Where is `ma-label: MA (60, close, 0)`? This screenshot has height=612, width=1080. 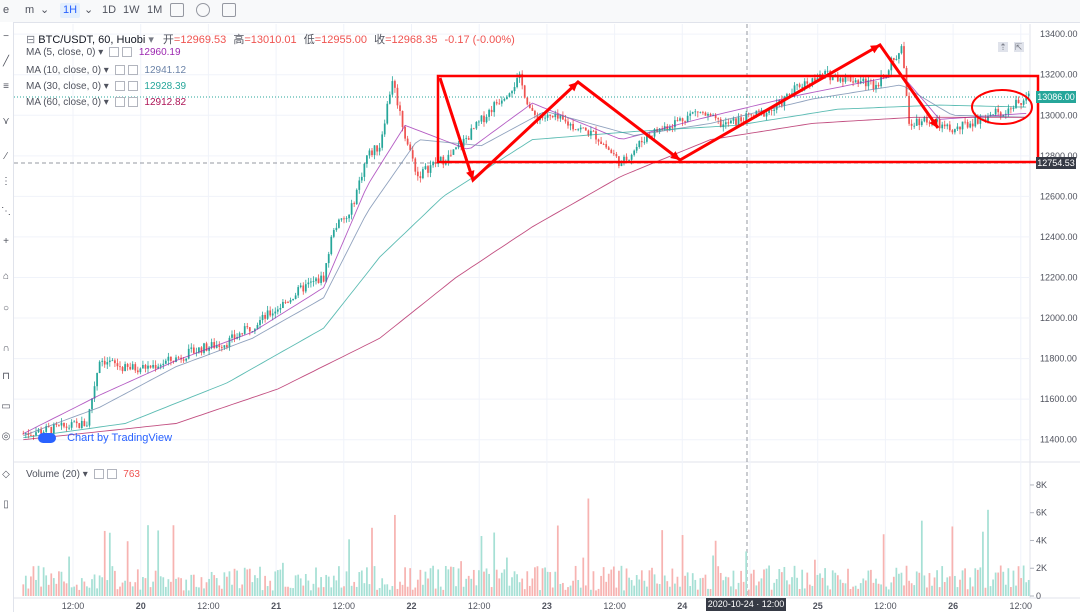
ma-label: MA (60, close, 0) is located at coordinates (64, 102).